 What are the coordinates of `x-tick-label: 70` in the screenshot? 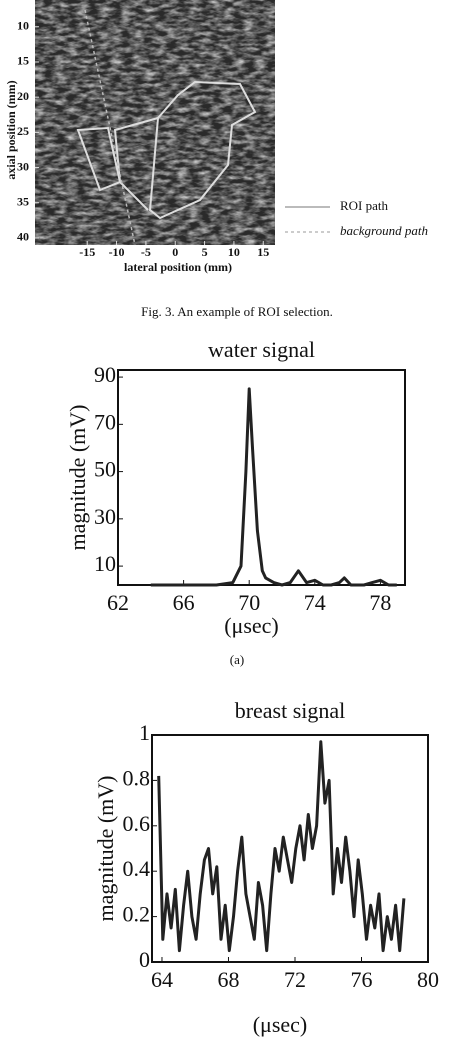 It's located at (249, 602).